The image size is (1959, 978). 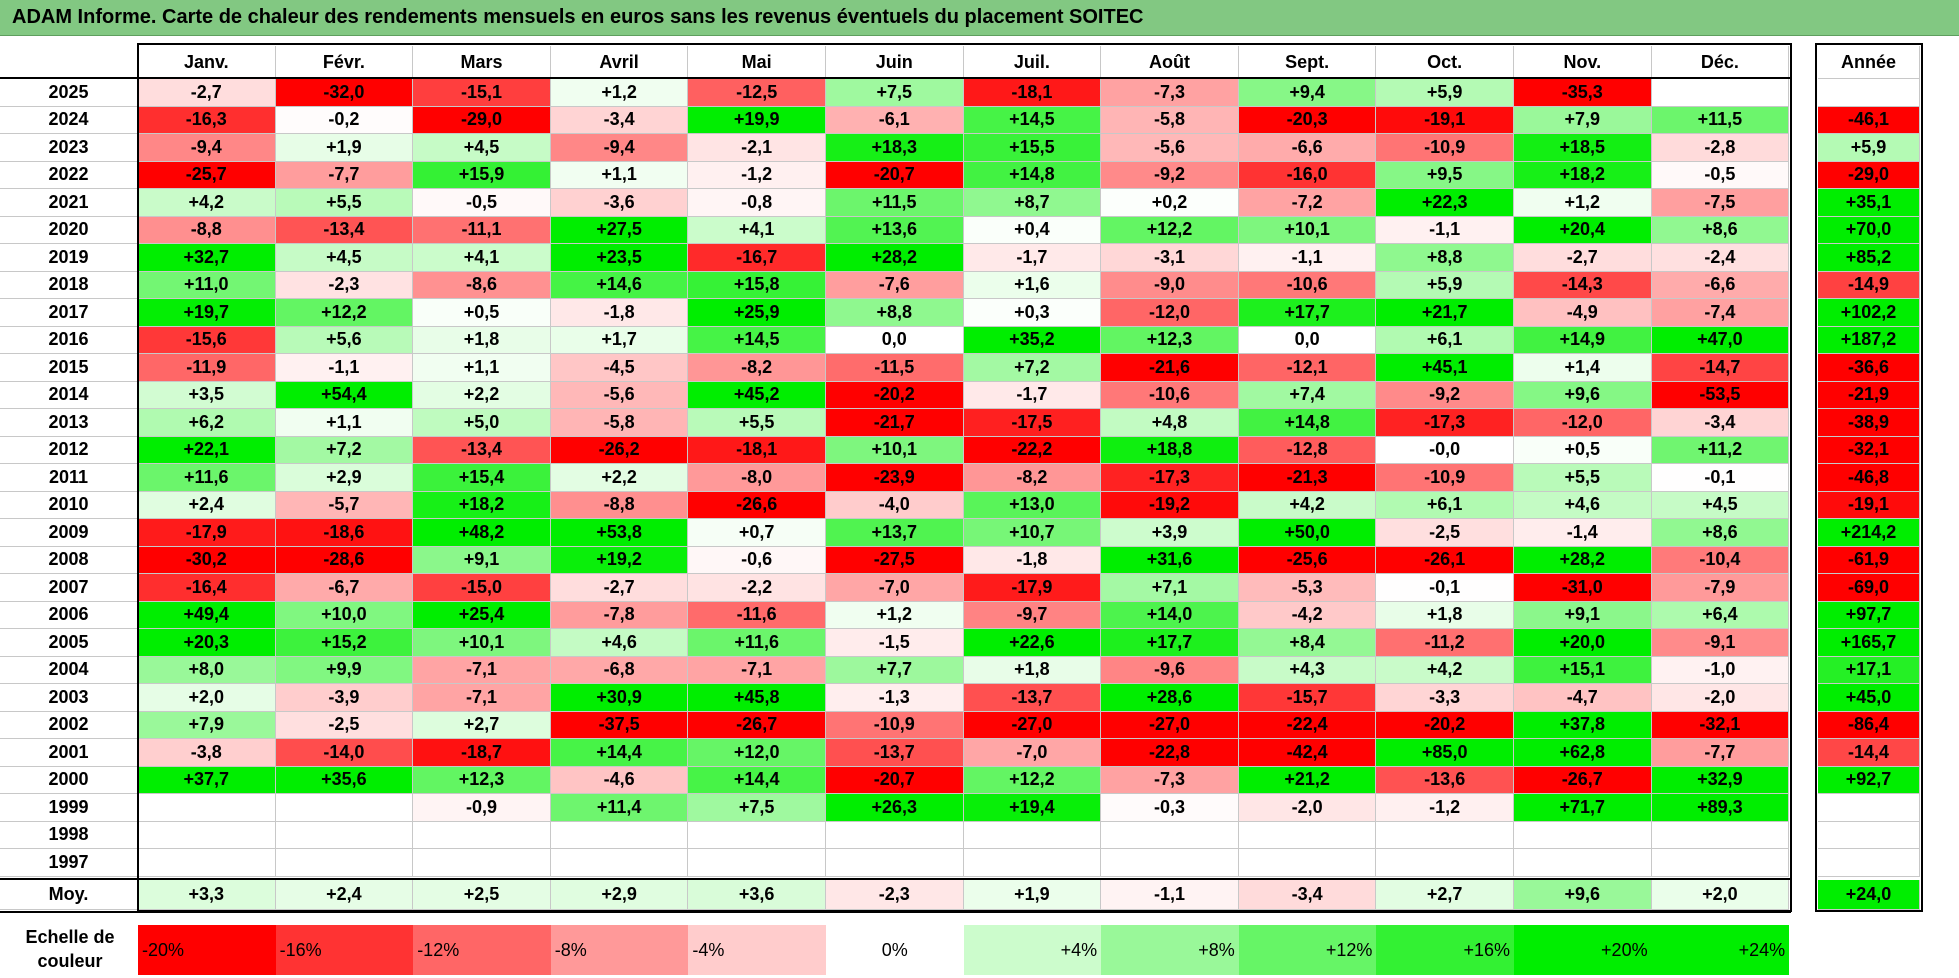 What do you see at coordinates (344, 950) in the screenshot?
I see `scale-swatch: -16%` at bounding box center [344, 950].